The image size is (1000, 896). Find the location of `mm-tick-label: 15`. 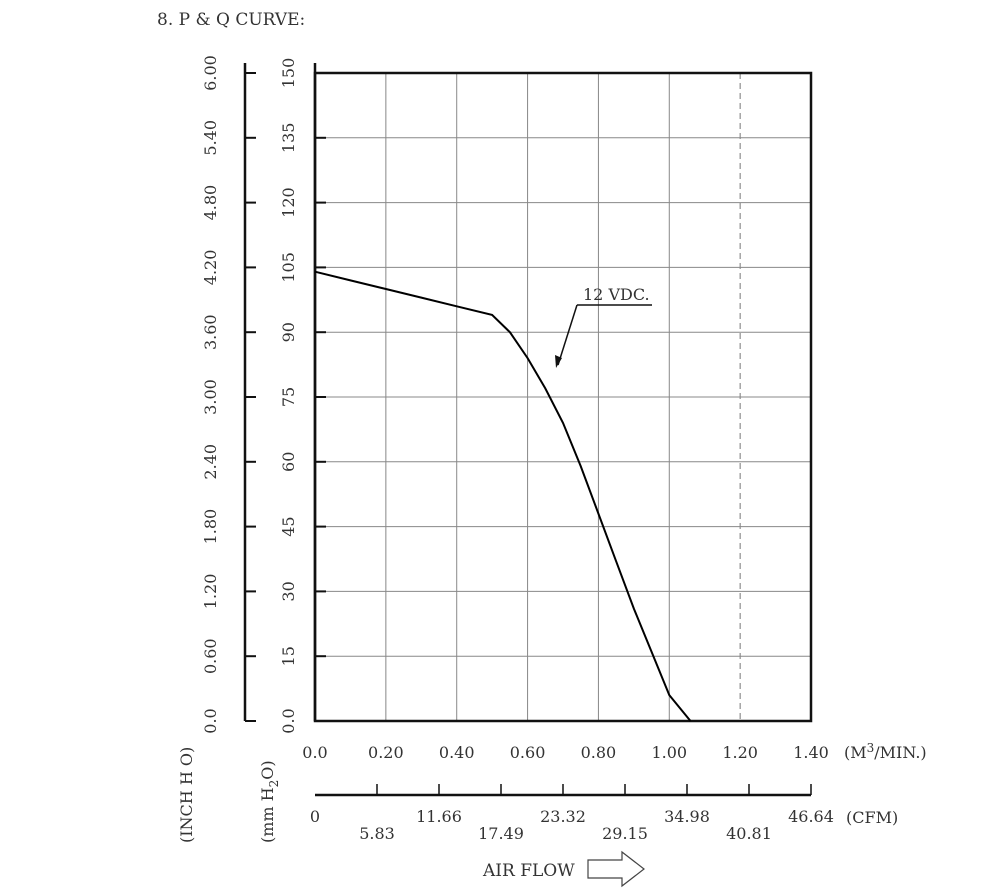

mm-tick-label: 15 is located at coordinates (288, 656).